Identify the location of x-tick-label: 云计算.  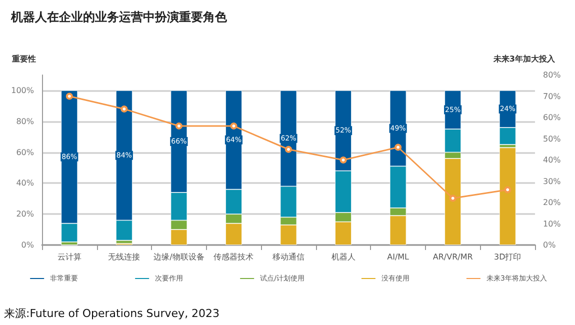
(69, 257).